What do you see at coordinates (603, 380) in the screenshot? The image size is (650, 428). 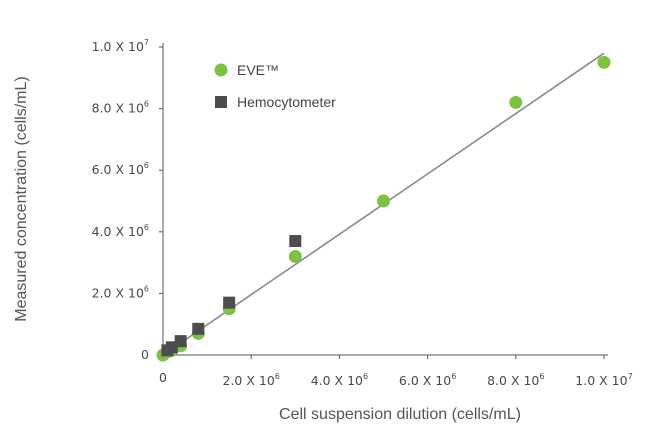 I see `x-tick-label: 1.0 X 107` at bounding box center [603, 380].